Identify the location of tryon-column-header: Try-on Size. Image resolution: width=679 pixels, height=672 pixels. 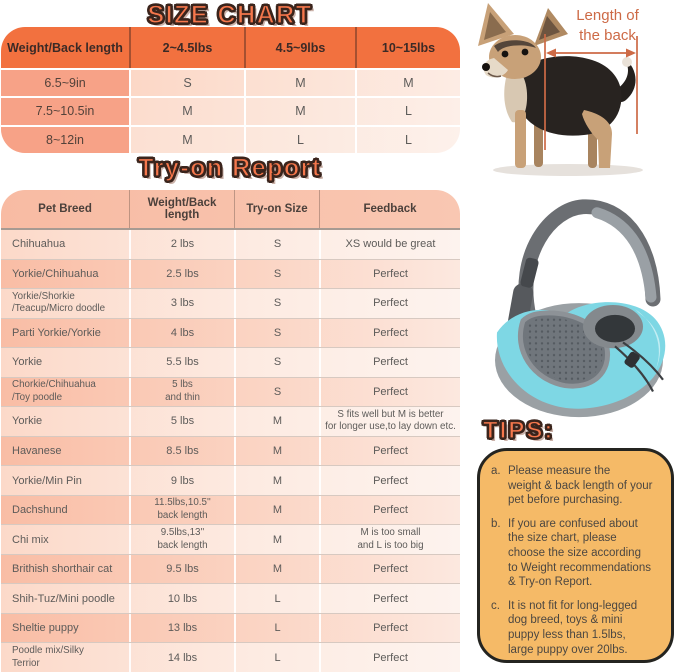
(276, 209).